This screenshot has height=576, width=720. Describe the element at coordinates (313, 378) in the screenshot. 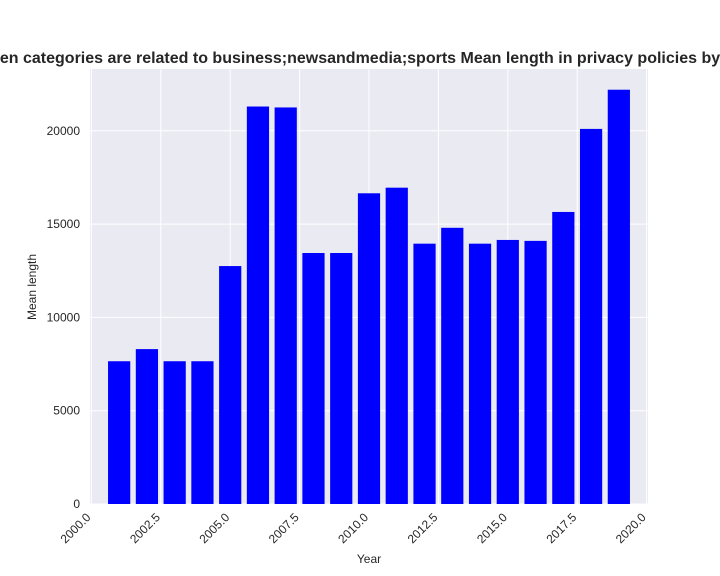

I see `bar-2008` at that location.